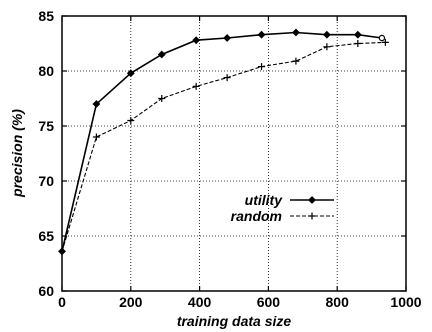 This screenshot has width=432, height=332. I want to click on x-tick-label: 1000, so click(405, 302).